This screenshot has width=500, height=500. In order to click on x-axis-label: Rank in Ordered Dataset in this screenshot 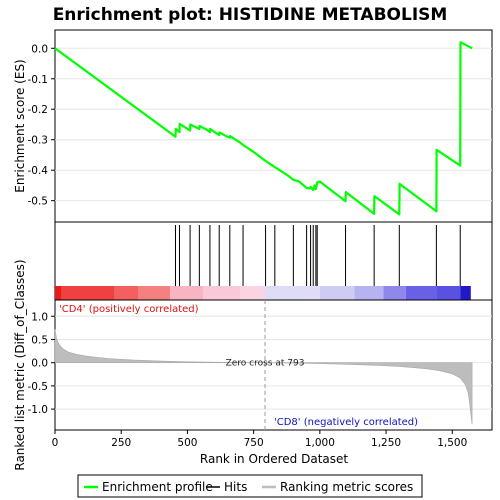, I will do `click(274, 459)`.